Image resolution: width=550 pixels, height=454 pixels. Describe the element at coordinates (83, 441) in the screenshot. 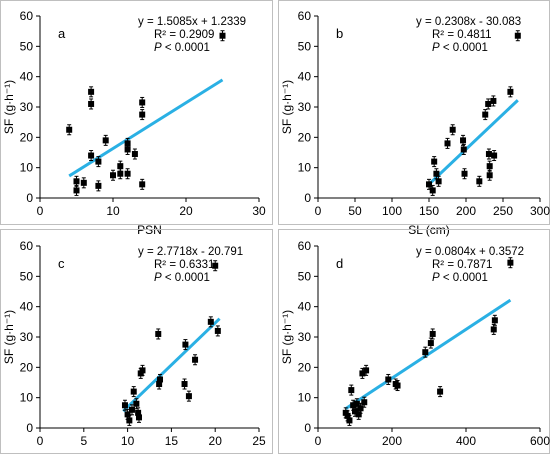

I see `x-tick-label: 5` at that location.